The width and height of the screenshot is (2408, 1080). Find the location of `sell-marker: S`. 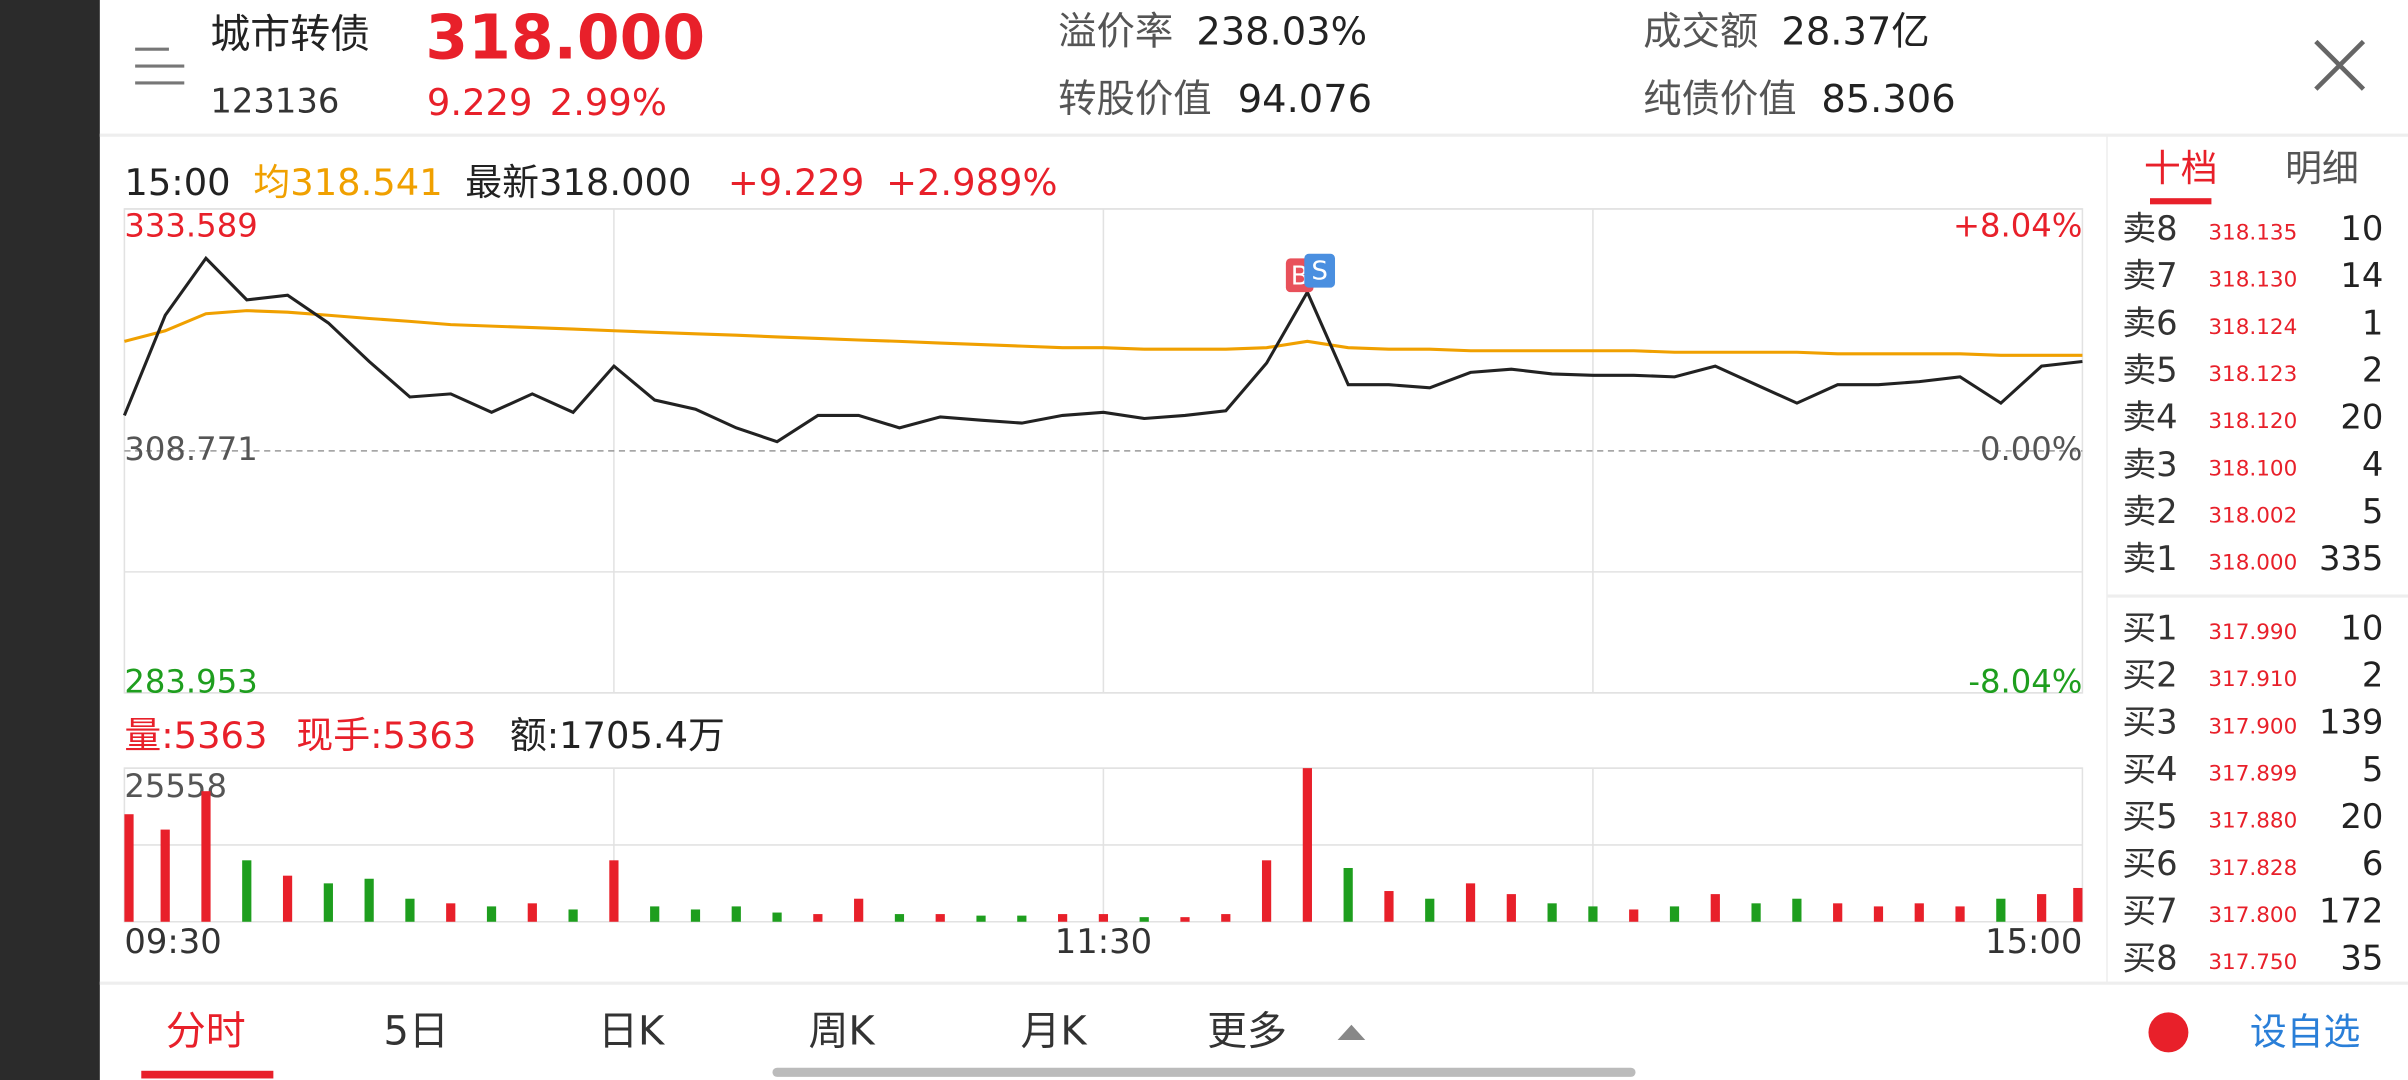

sell-marker: S is located at coordinates (1319, 272).